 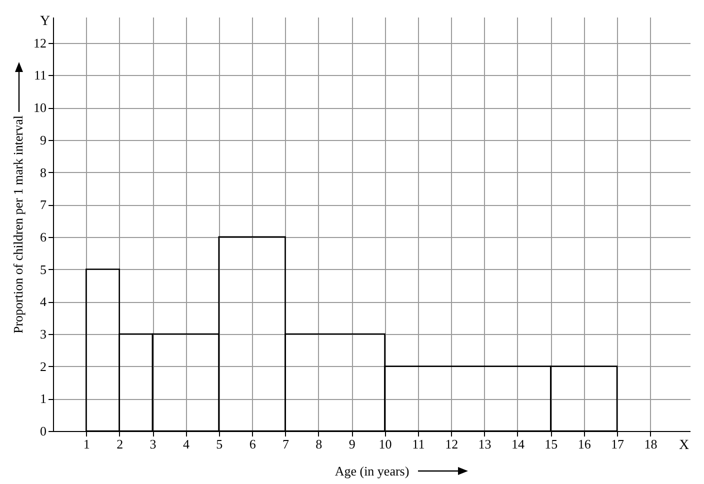 I want to click on y-tick-label: 9, so click(x=43, y=140).